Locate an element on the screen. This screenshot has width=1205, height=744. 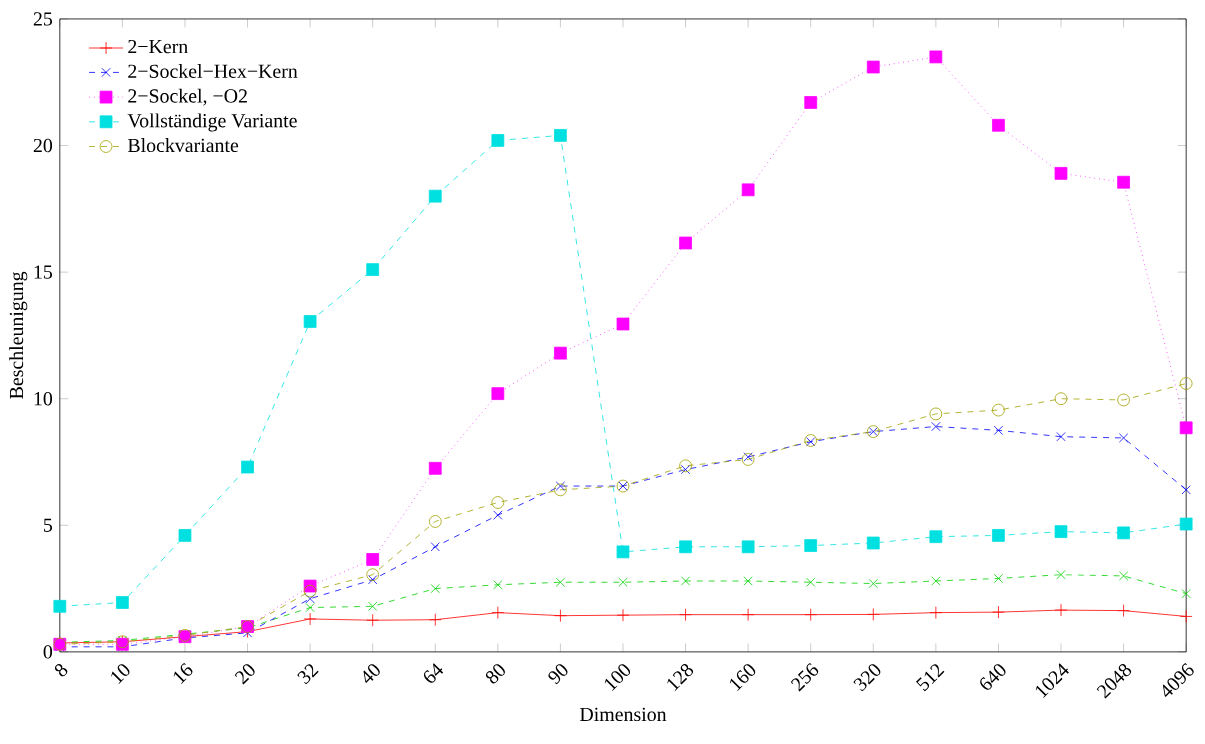
y-tick-label: 10 is located at coordinates (43, 399).